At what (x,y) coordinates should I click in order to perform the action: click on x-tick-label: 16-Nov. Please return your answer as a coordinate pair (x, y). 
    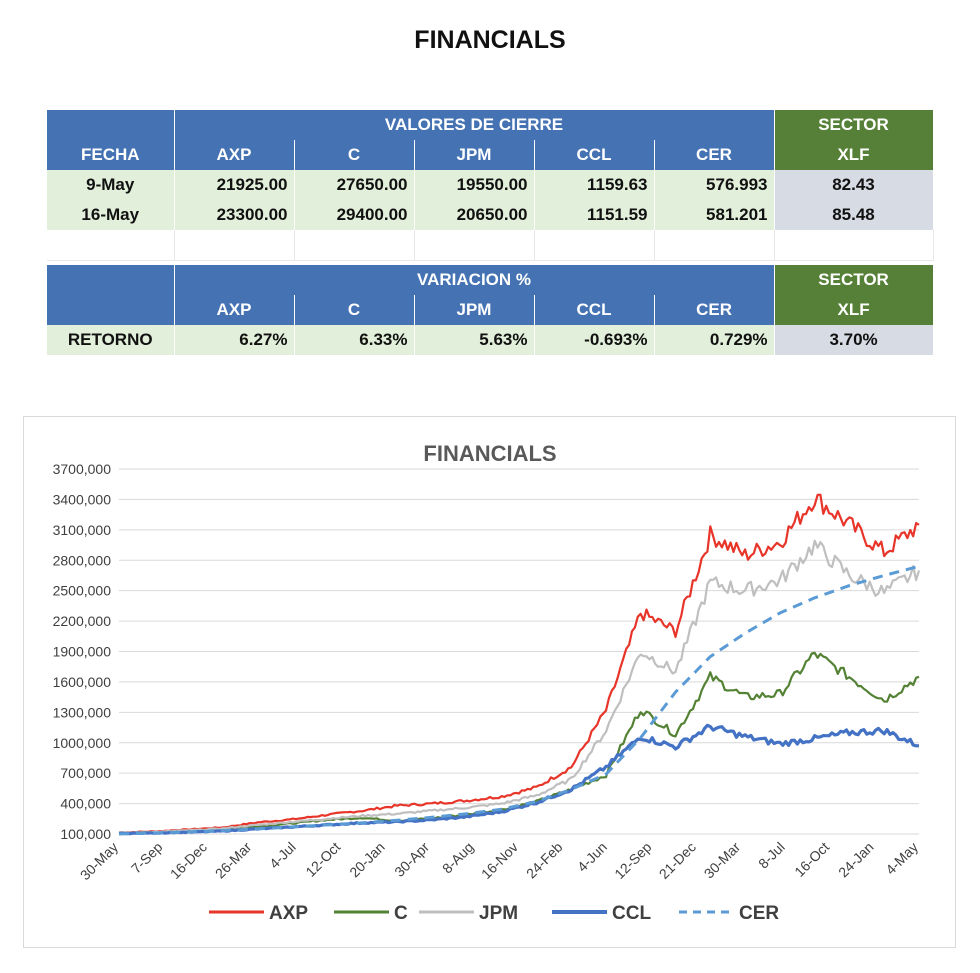
    Looking at the image, I should click on (499, 860).